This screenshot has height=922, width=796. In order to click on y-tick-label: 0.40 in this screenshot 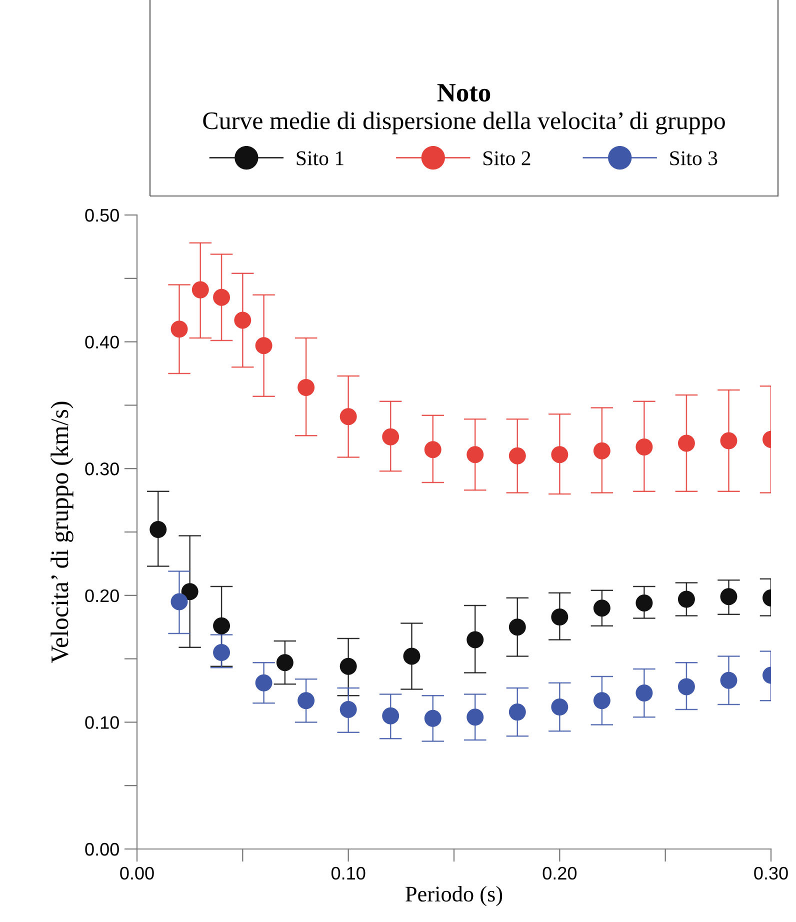, I will do `click(102, 342)`.